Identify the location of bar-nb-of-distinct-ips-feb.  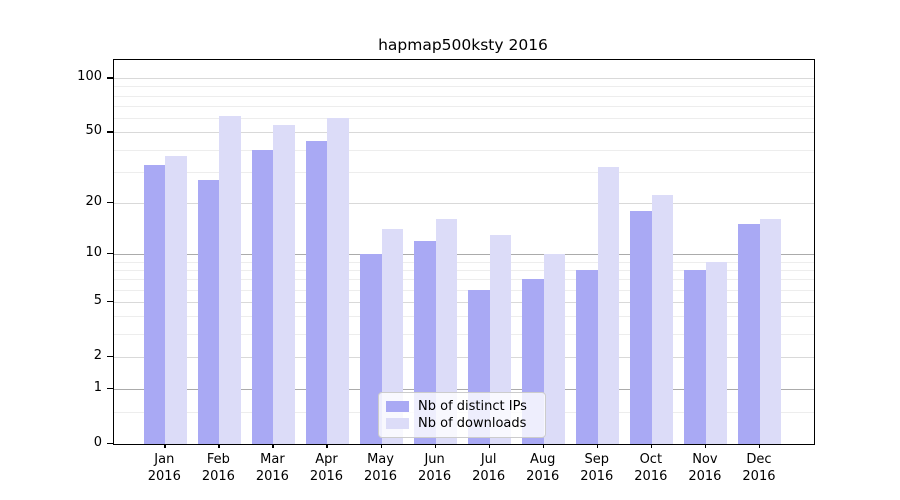
(208, 311).